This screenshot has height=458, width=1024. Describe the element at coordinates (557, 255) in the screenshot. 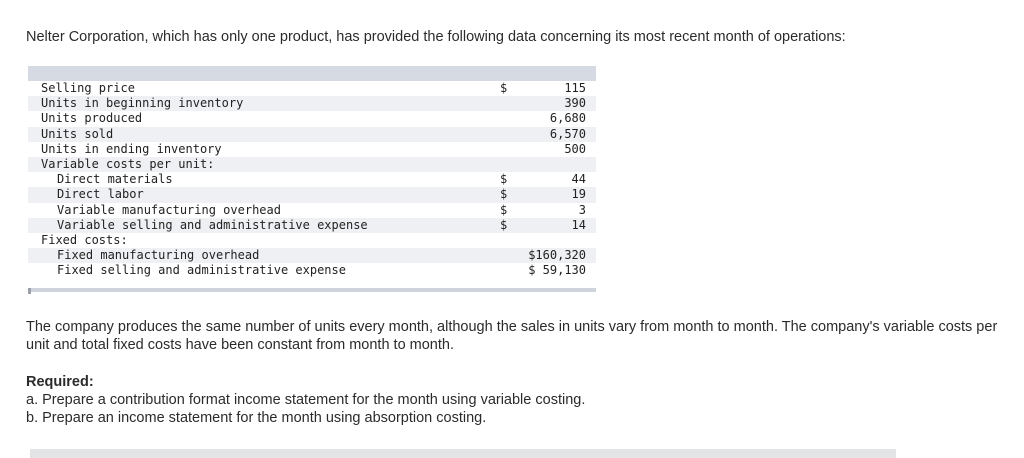

I see `row-value: $160,320` at that location.